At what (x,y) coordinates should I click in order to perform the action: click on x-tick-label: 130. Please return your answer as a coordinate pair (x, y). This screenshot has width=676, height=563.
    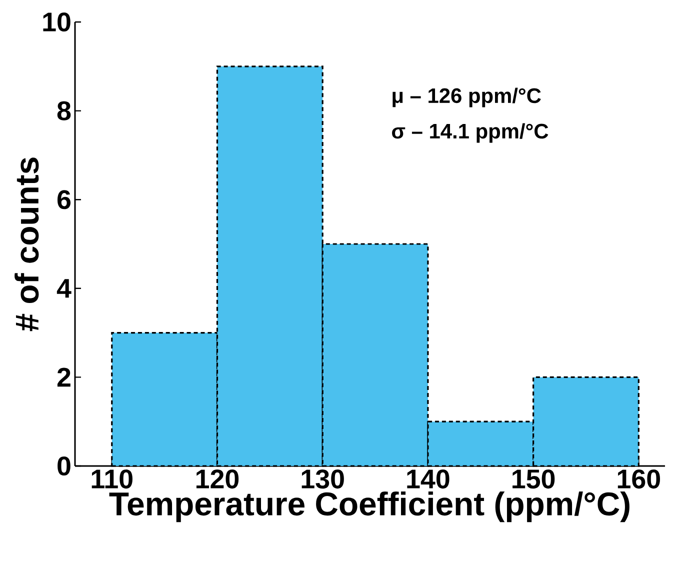
    Looking at the image, I should click on (323, 479).